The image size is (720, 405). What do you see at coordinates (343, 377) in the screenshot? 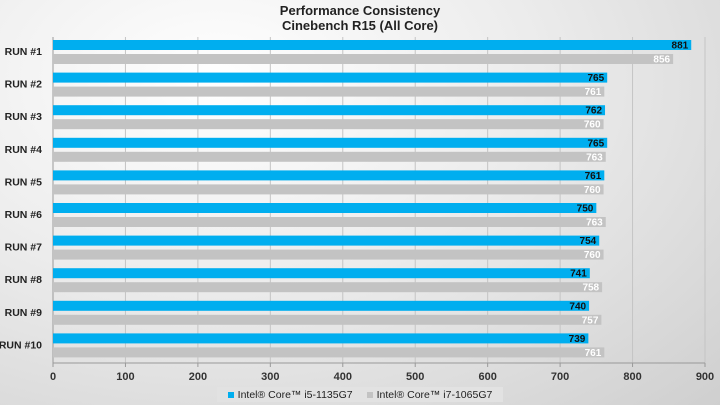
I see `x-tick-label: 400` at bounding box center [343, 377].